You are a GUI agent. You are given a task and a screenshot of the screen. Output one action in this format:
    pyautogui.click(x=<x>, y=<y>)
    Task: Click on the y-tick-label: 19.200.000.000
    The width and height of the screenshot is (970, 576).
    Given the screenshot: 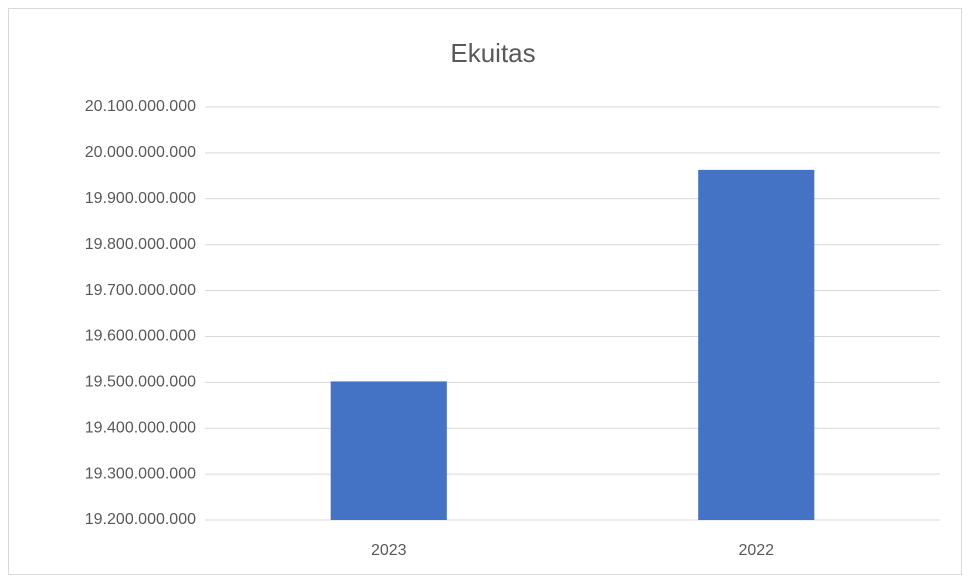 What is the action you would take?
    pyautogui.click(x=140, y=519)
    